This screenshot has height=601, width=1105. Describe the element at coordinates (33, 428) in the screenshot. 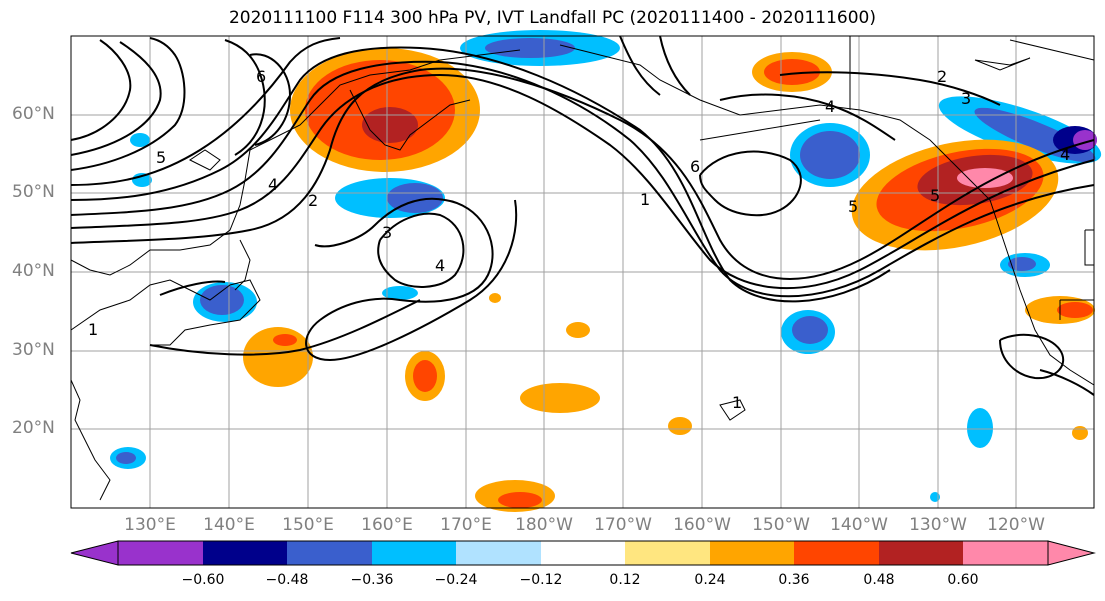

I see `lat-label: 20°N` at that location.